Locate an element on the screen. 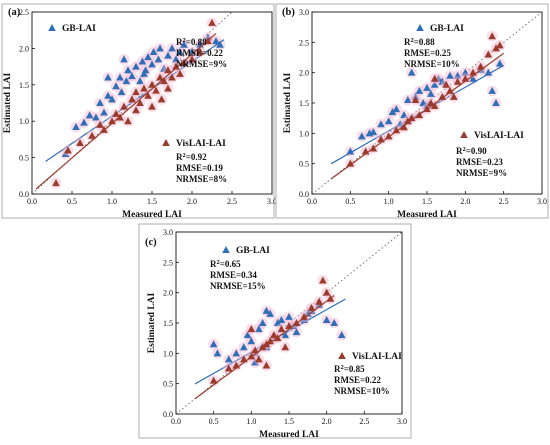 The height and width of the screenshot is (445, 550). stat-line: NRMSE=10% is located at coordinates (362, 391).